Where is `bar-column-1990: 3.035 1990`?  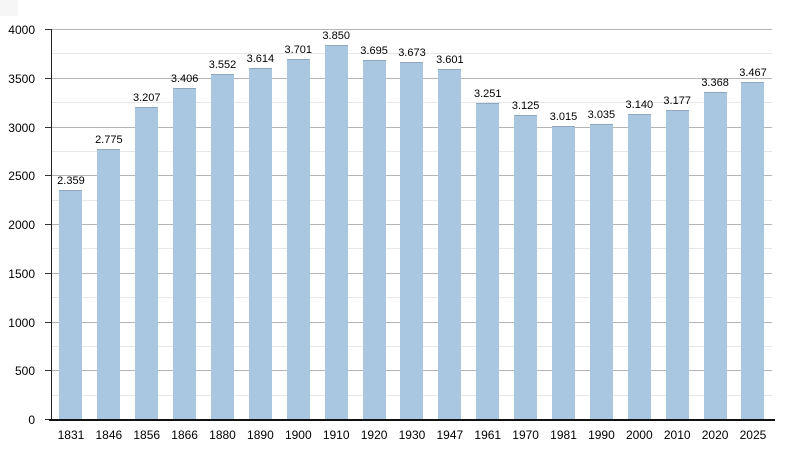
bar-column-1990: 3.035 1990 is located at coordinates (601, 236).